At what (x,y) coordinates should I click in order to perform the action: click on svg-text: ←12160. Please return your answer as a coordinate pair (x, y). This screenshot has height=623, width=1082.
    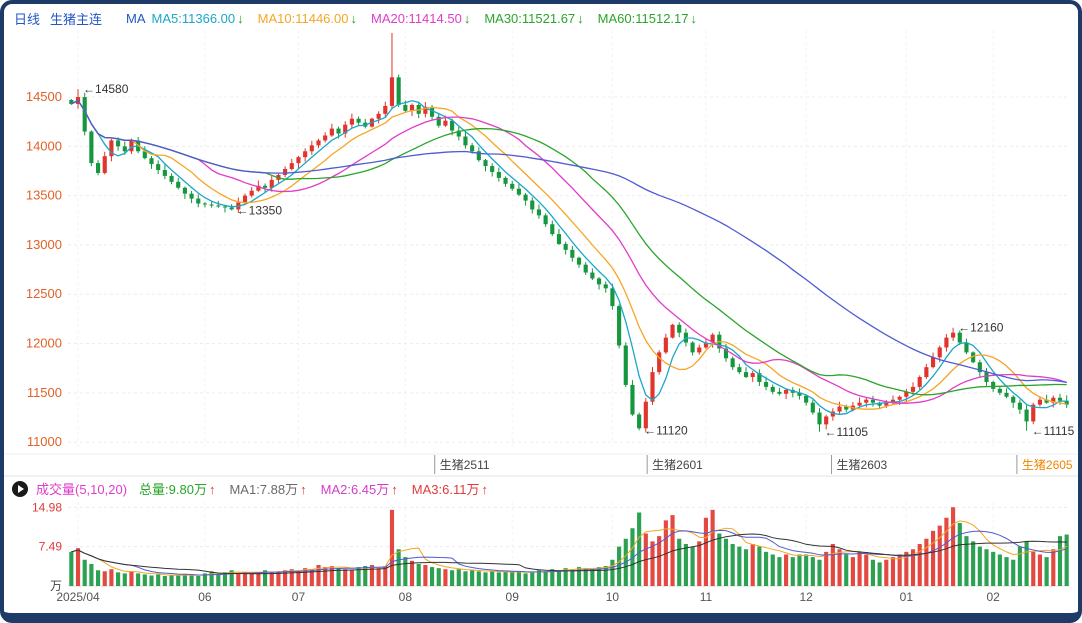
    Looking at the image, I should click on (981, 328).